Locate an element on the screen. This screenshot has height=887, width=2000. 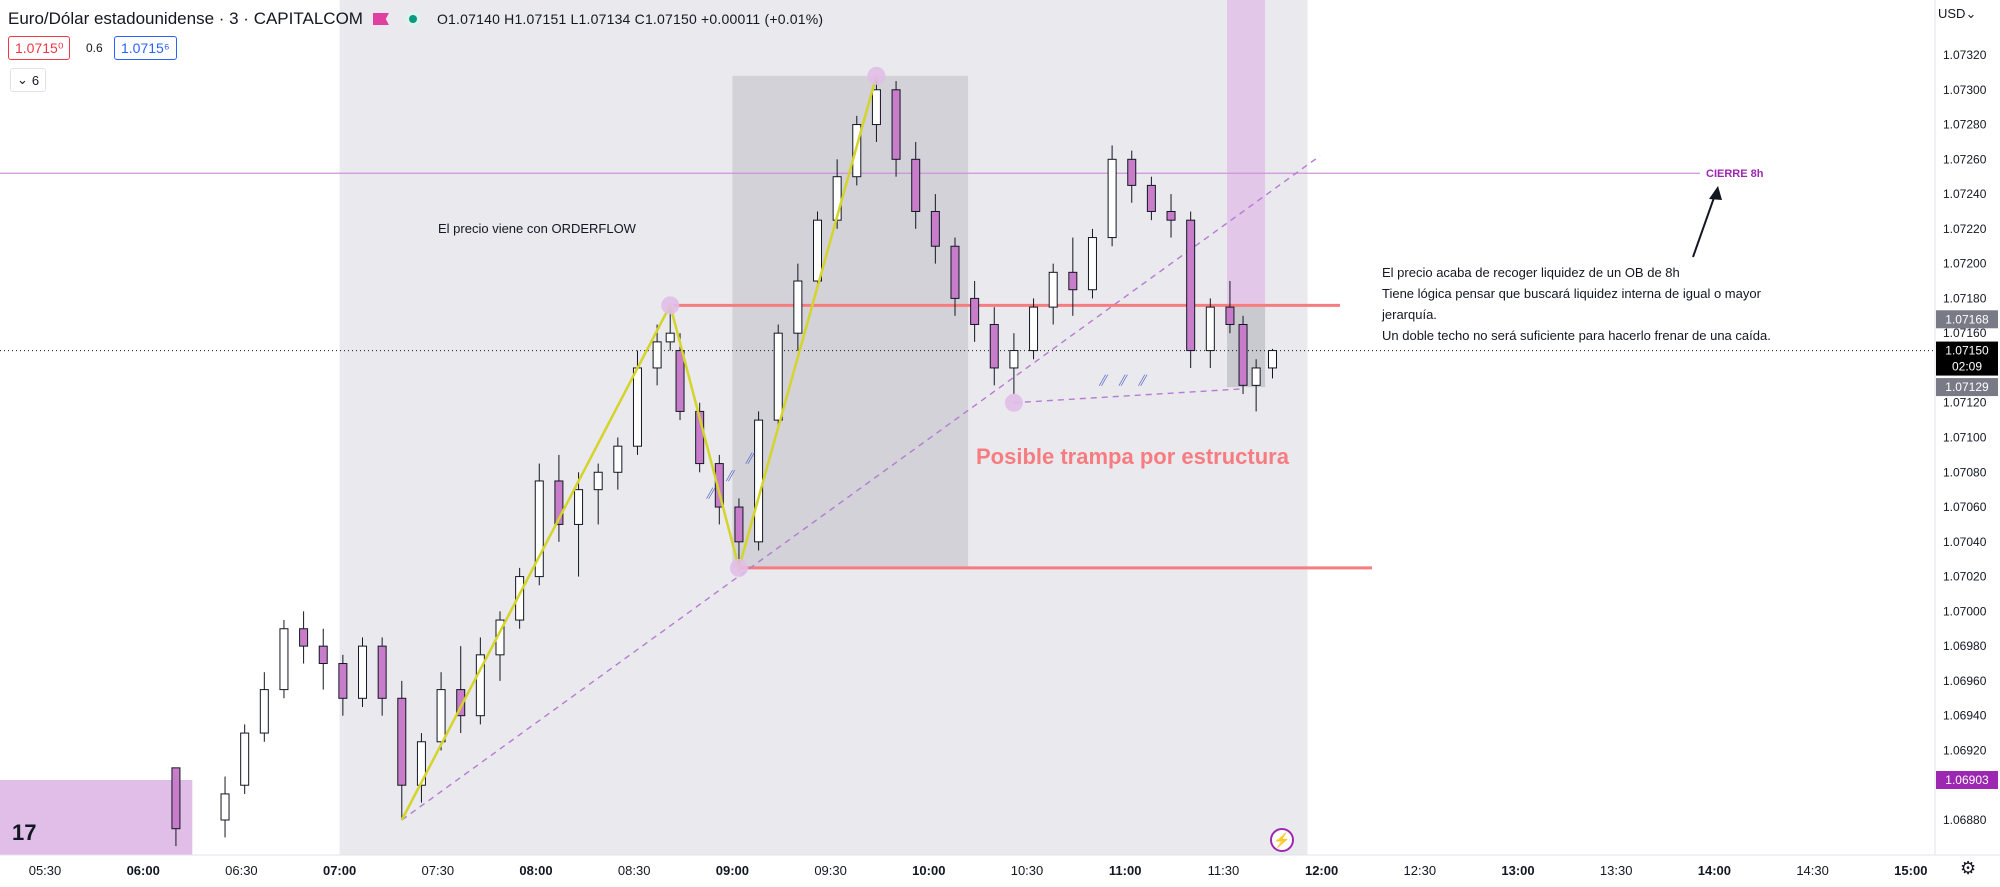
x-tick-label: 09:00 is located at coordinates (732, 870).